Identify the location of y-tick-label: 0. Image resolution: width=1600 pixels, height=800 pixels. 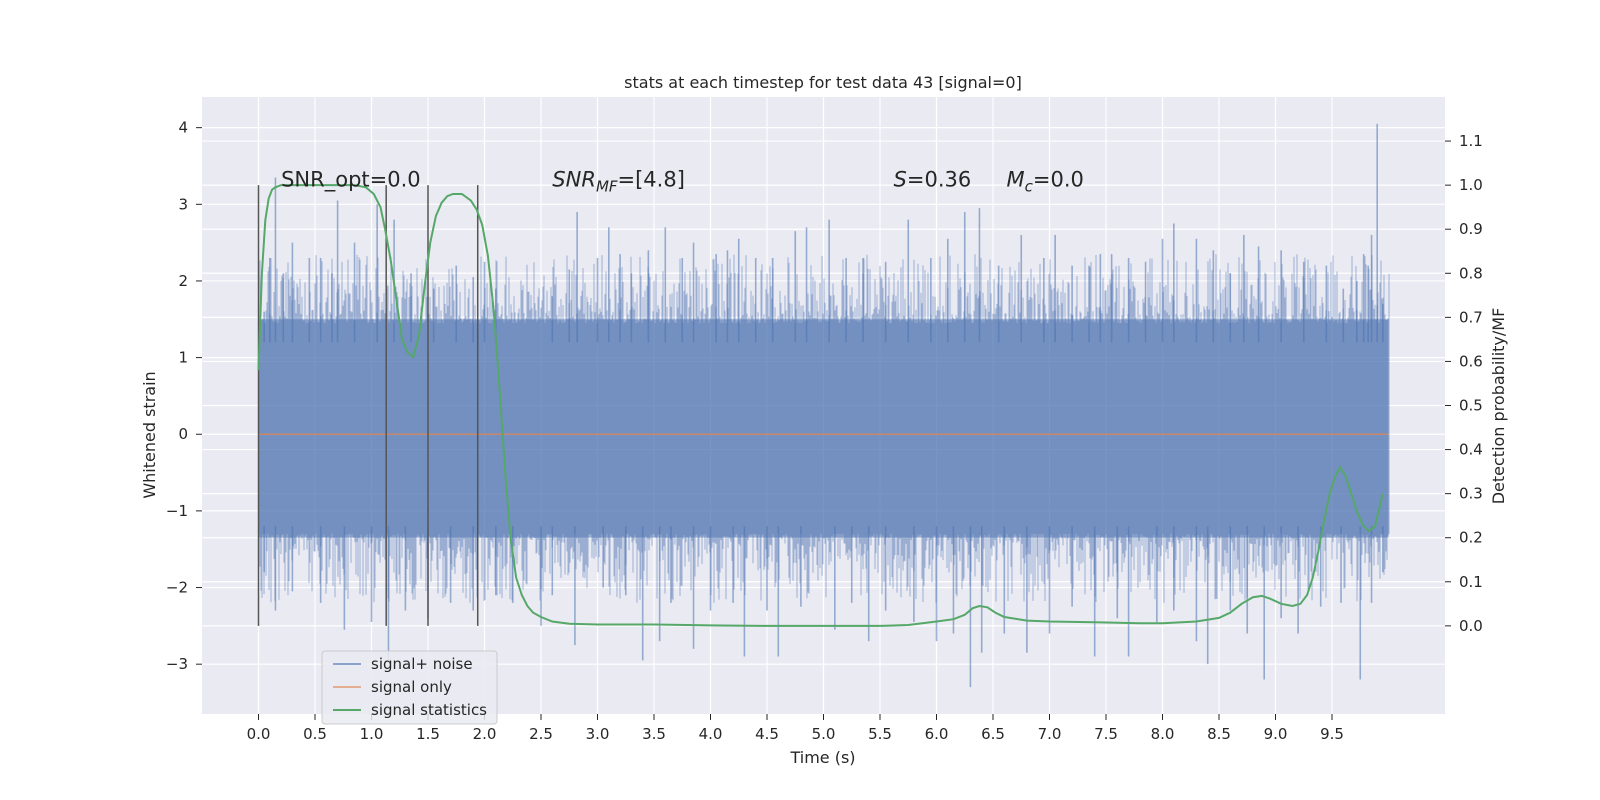
(183, 434).